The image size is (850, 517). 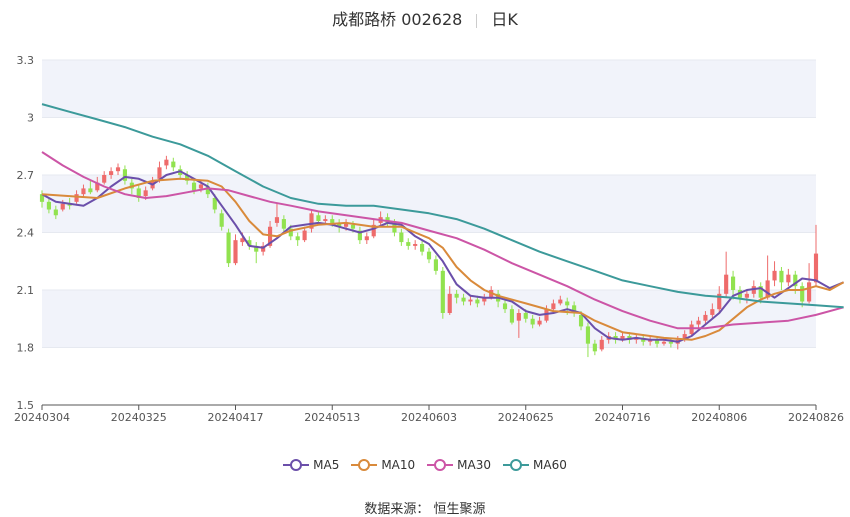 I want to click on legend-item-ma30: MA30, so click(x=459, y=465).